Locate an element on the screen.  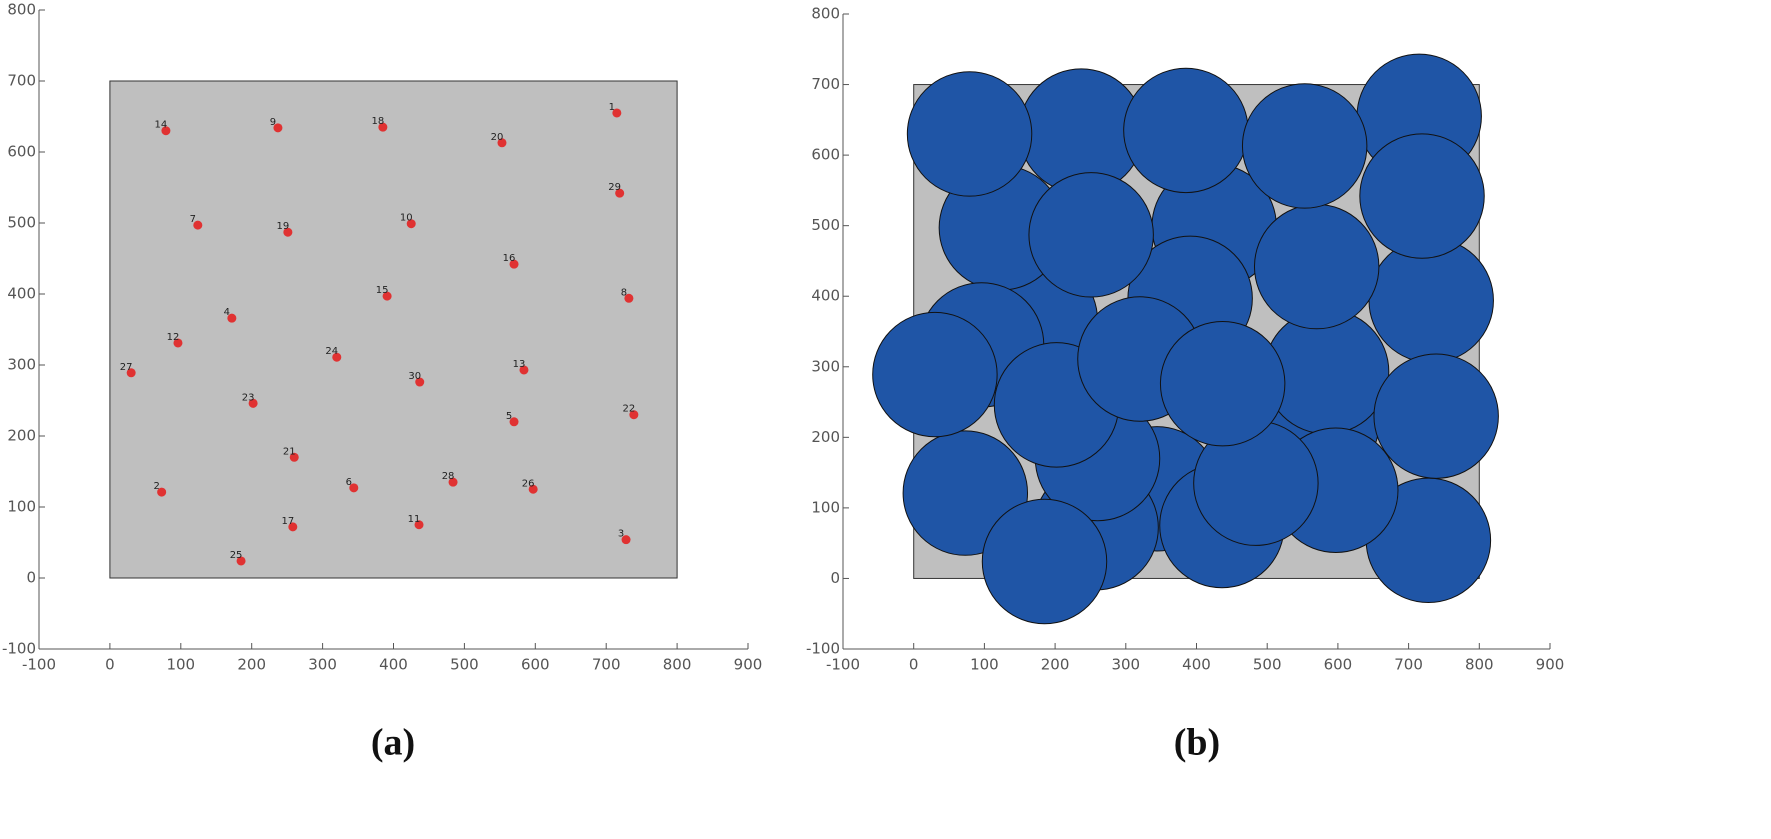
point-label: 30 is located at coordinates (414, 376).